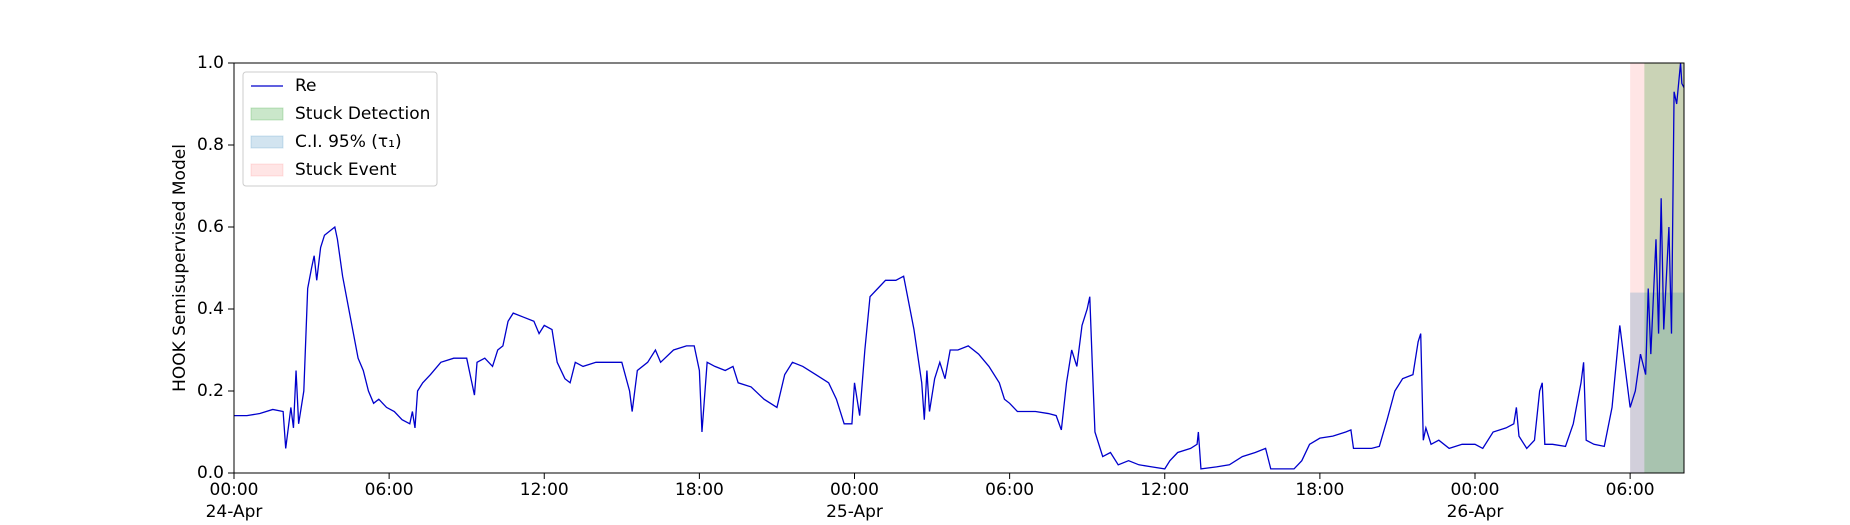  Describe the element at coordinates (180, 268) in the screenshot. I see `y-axis-label: HOOK Semisupervised Model` at that location.